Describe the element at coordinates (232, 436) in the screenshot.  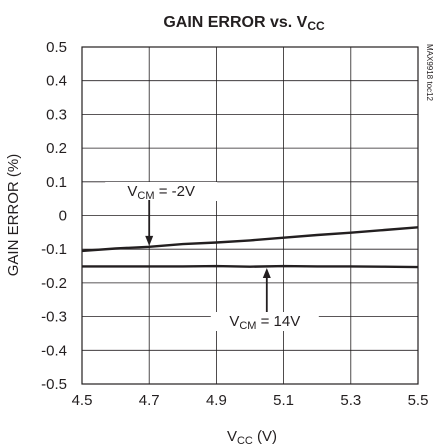
I see `x-axis-label-main: V` at that location.